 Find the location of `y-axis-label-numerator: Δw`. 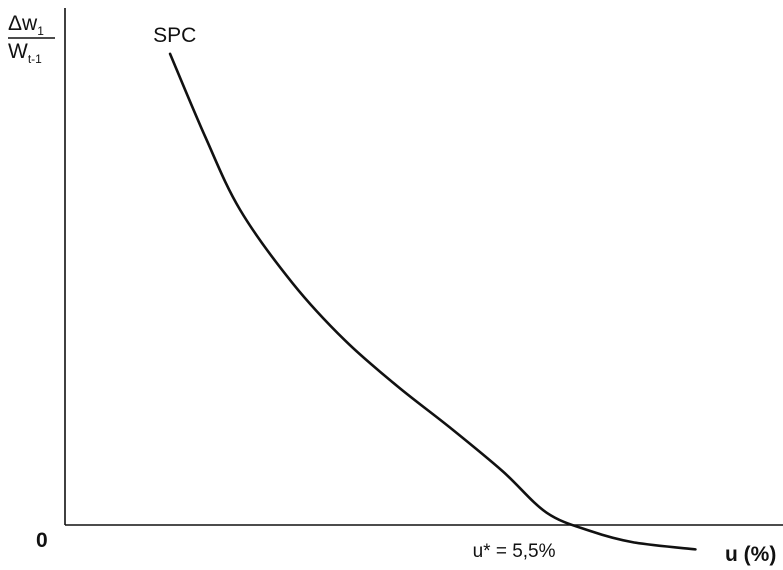

y-axis-label-numerator: Δw is located at coordinates (23, 23).